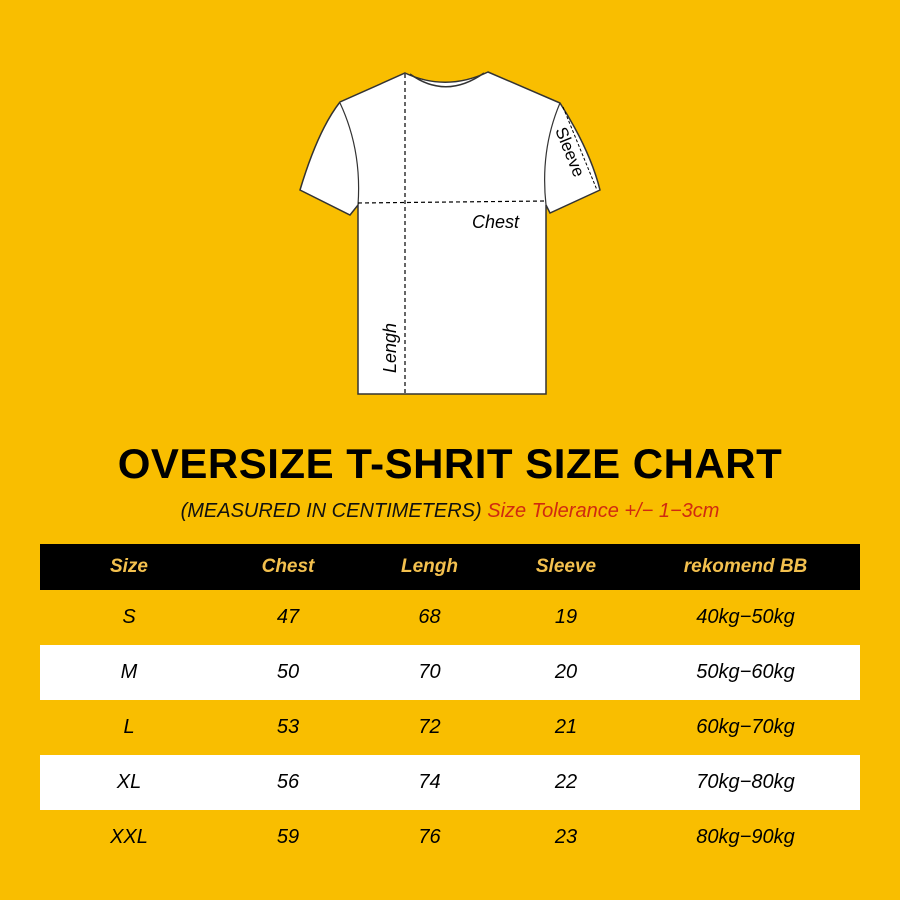  What do you see at coordinates (450, 782) in the screenshot?
I see `table-row: XL 56 74 22 70kg−80kg` at bounding box center [450, 782].